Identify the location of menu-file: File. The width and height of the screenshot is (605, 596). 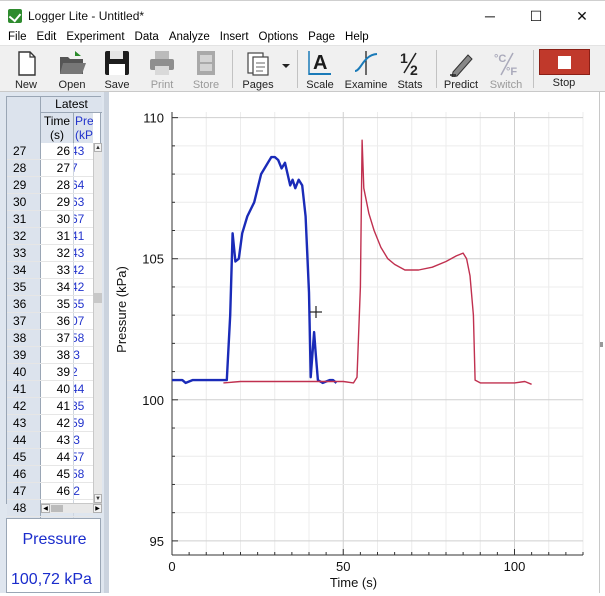
(17, 37).